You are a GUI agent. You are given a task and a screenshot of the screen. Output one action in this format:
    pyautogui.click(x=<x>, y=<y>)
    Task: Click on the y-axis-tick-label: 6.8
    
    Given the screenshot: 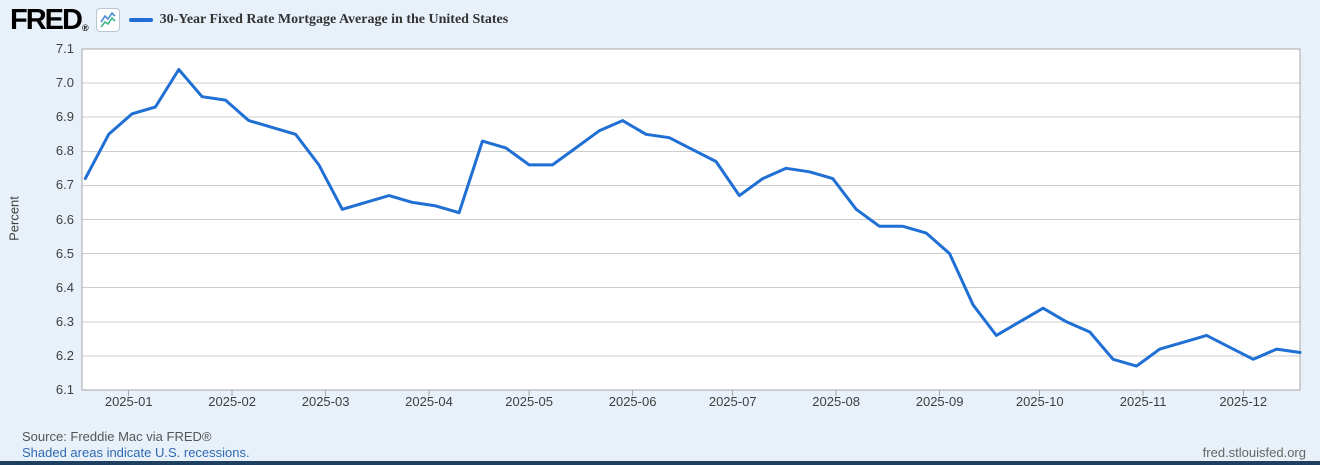 What is the action you would take?
    pyautogui.click(x=64, y=151)
    